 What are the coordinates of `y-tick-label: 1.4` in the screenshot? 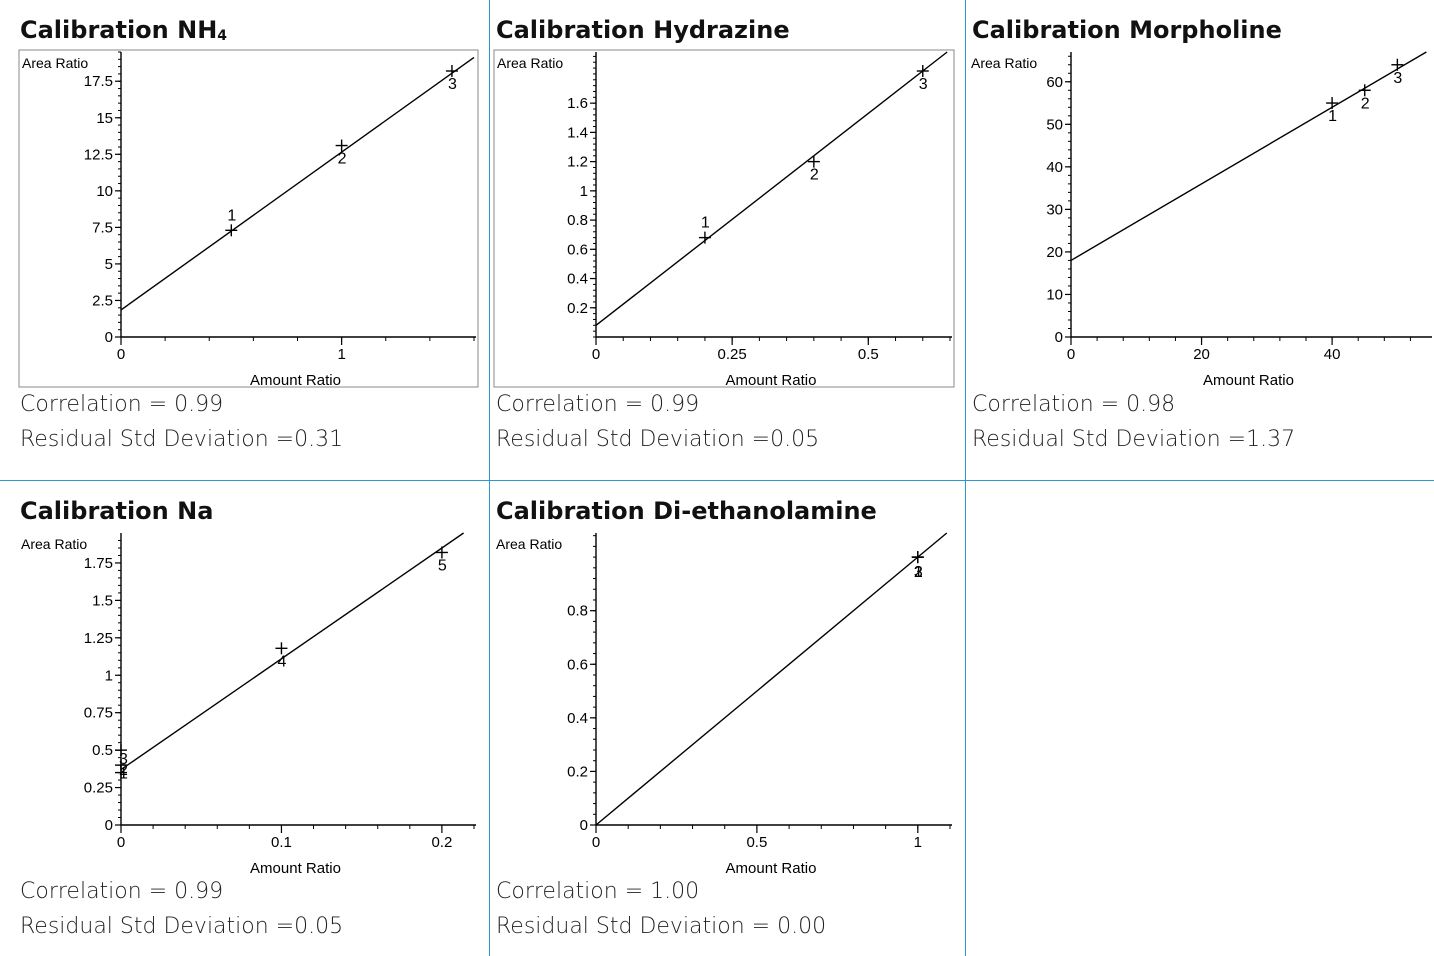 It's located at (577, 132).